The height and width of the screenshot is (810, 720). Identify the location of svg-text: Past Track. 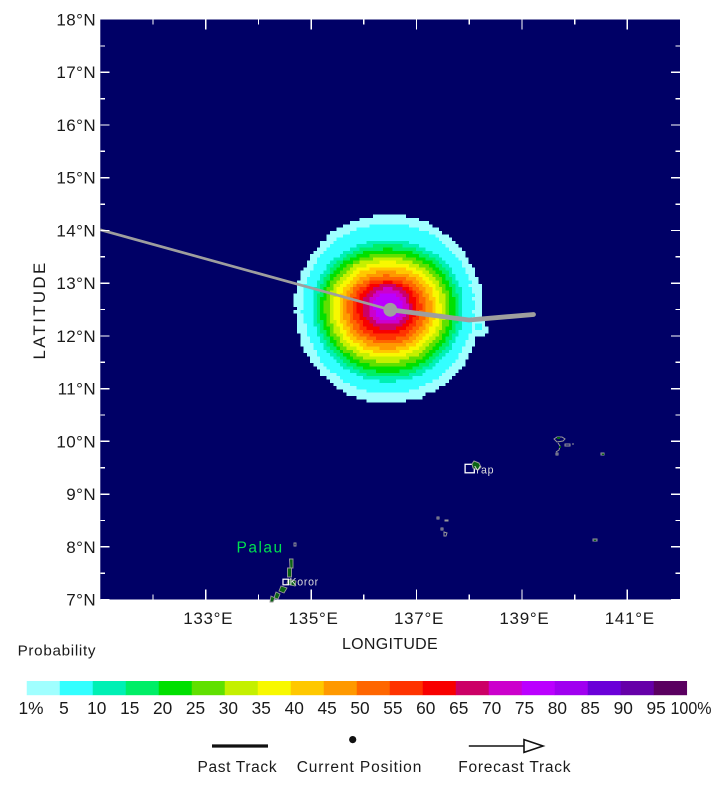
(238, 767).